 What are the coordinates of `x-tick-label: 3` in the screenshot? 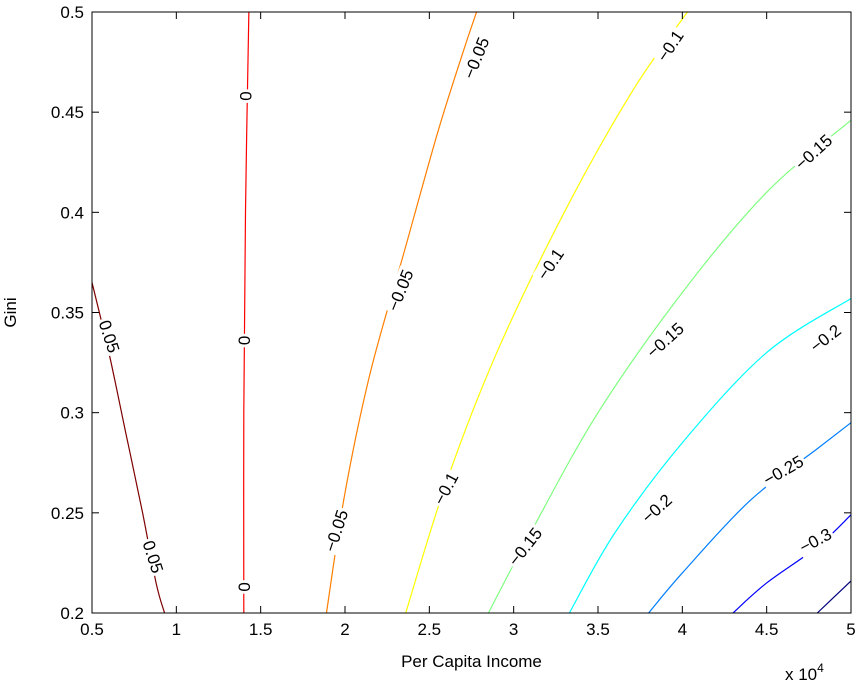 It's located at (513, 629).